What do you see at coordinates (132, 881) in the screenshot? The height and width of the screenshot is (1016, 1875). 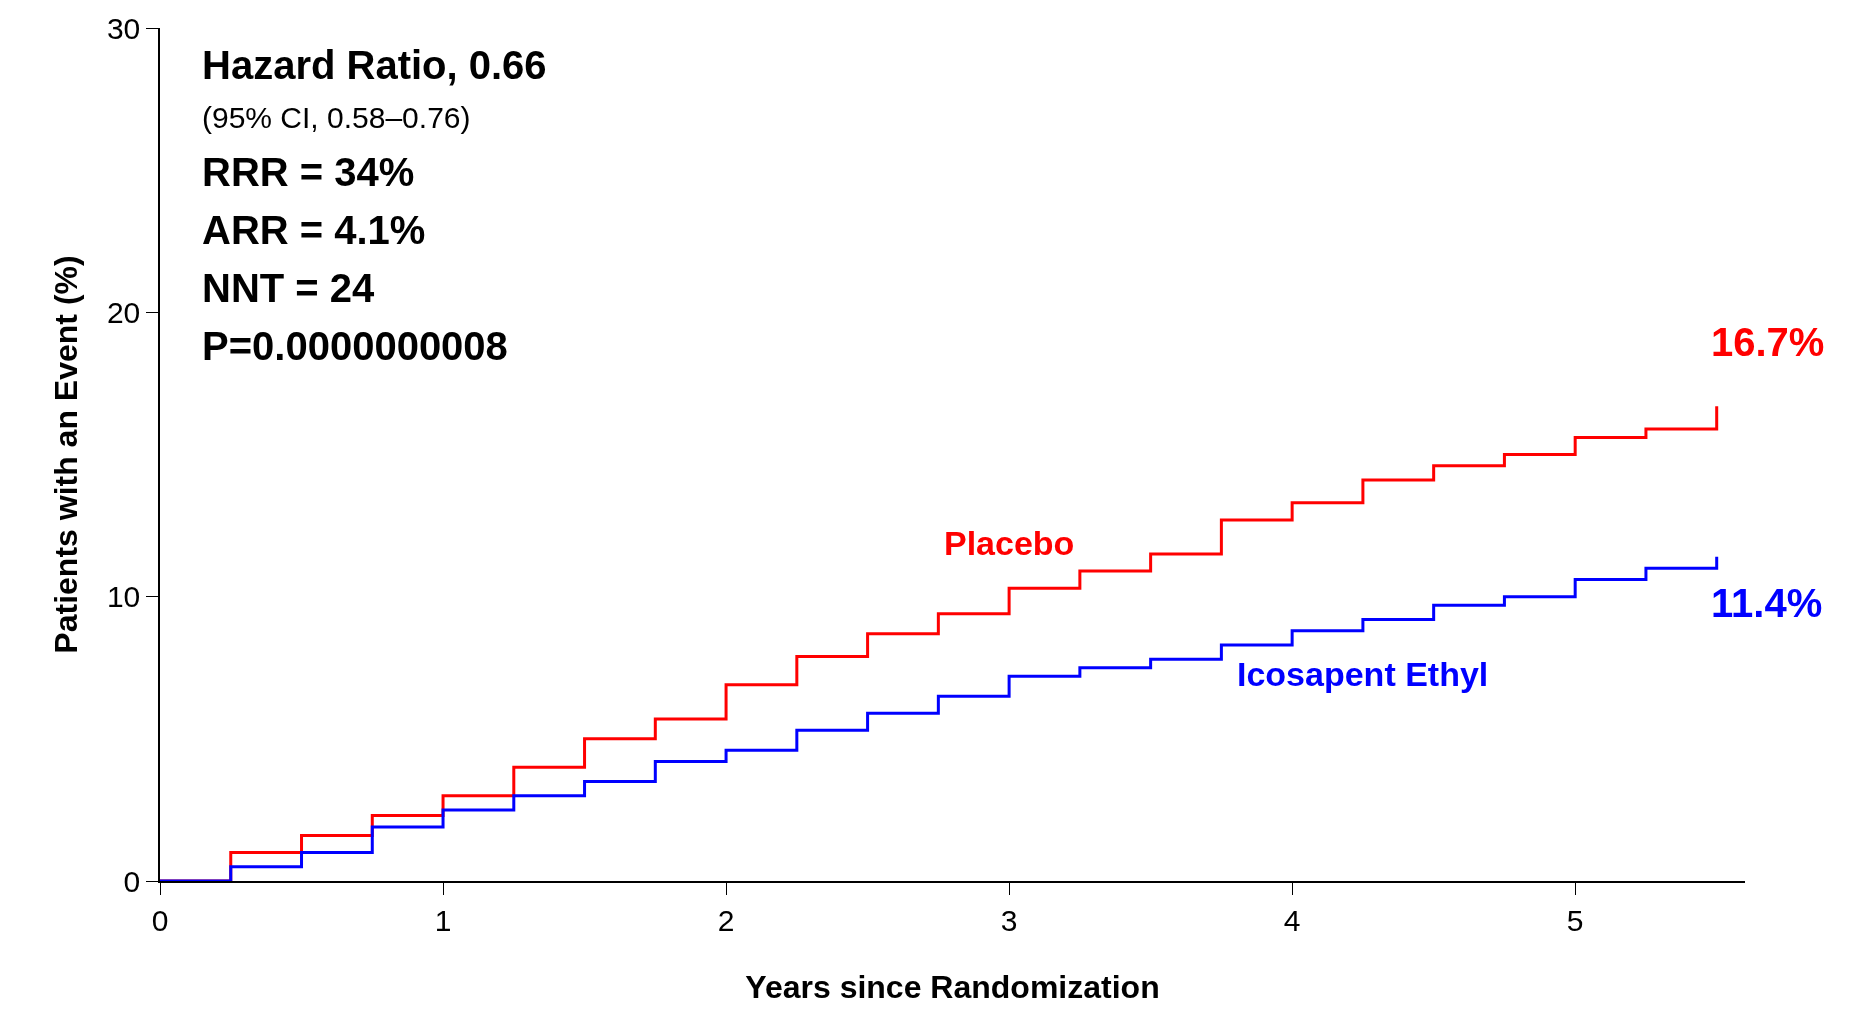 I see `y-tick-label: 0` at bounding box center [132, 881].